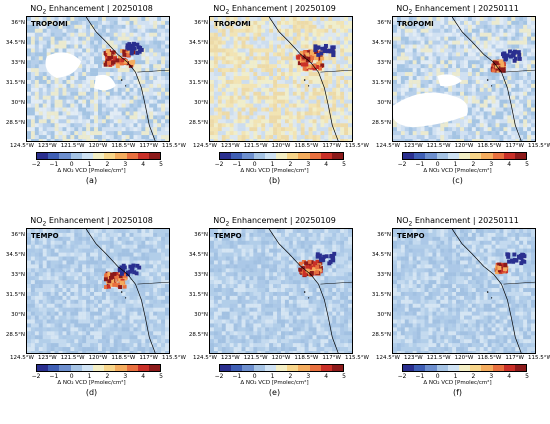  Describe the element at coordinates (91, 180) in the screenshot. I see `panel-letter: (a)` at that location.